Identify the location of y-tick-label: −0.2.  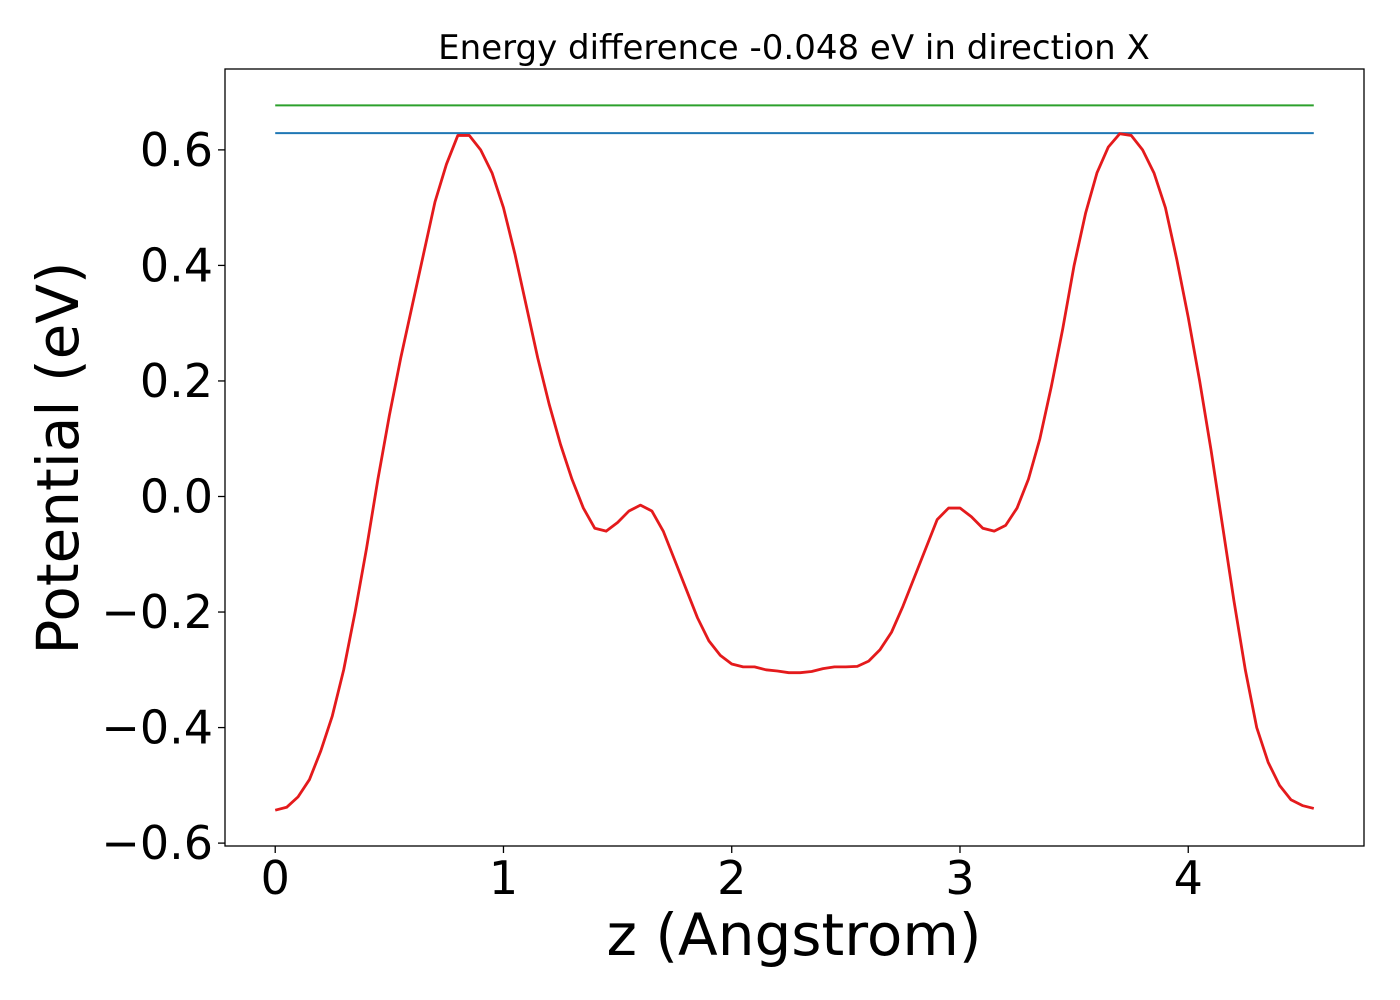
(157, 612).